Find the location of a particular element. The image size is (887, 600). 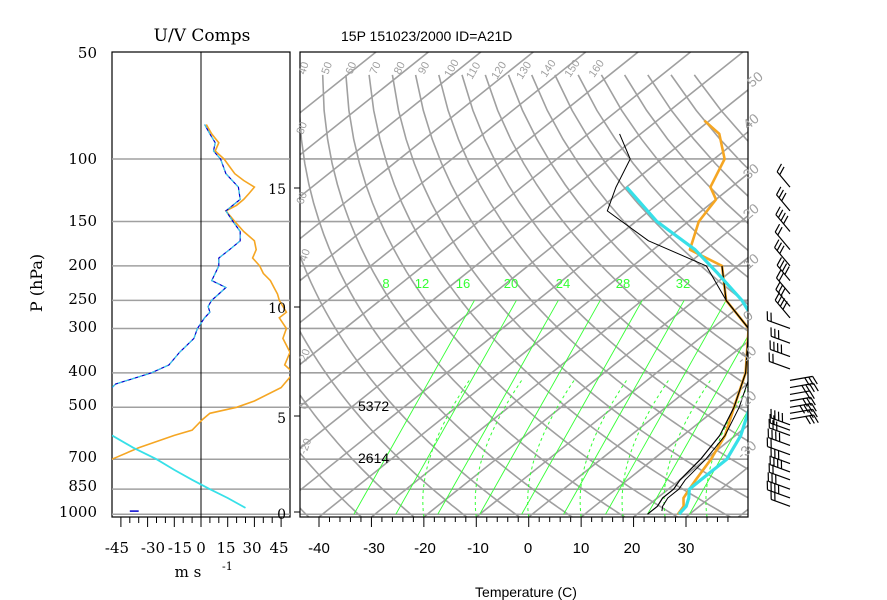

pressure-axis-label: P (hPa) is located at coordinates (36, 283).